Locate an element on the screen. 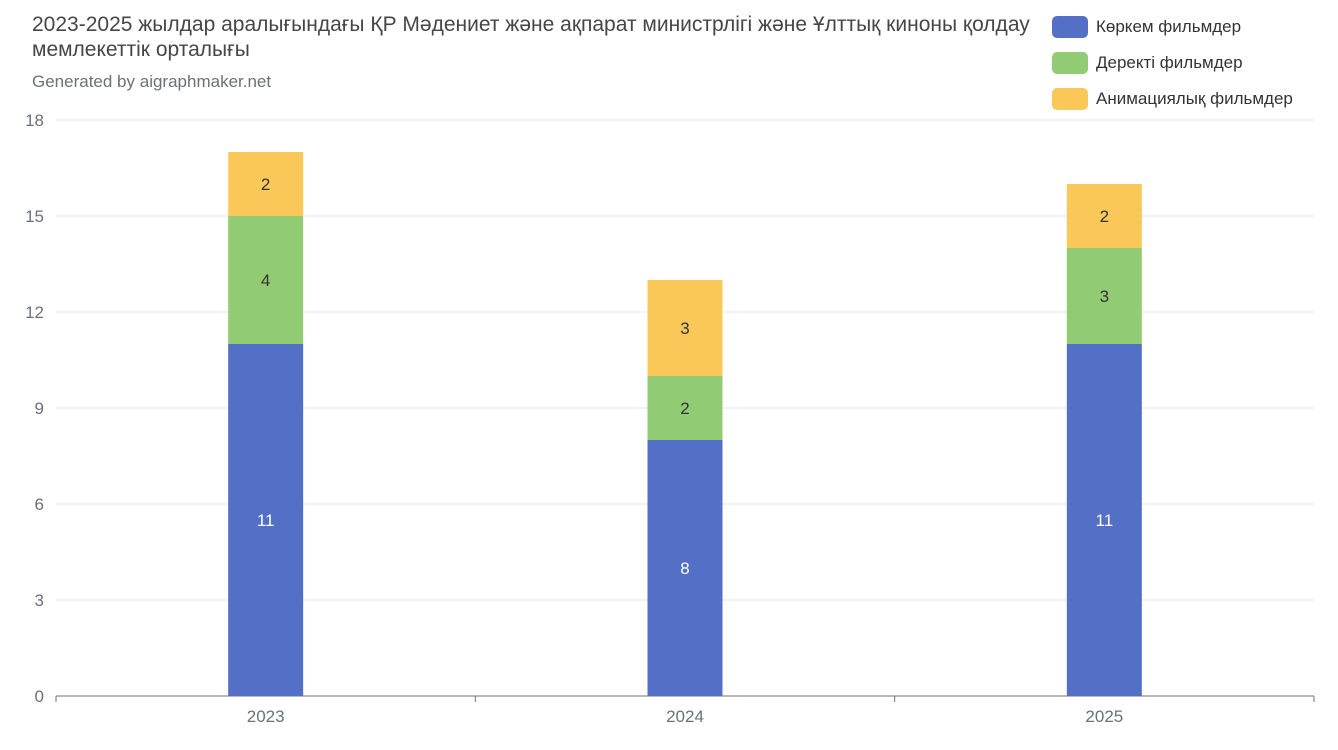  y-tick-label: 18 is located at coordinates (34, 120).